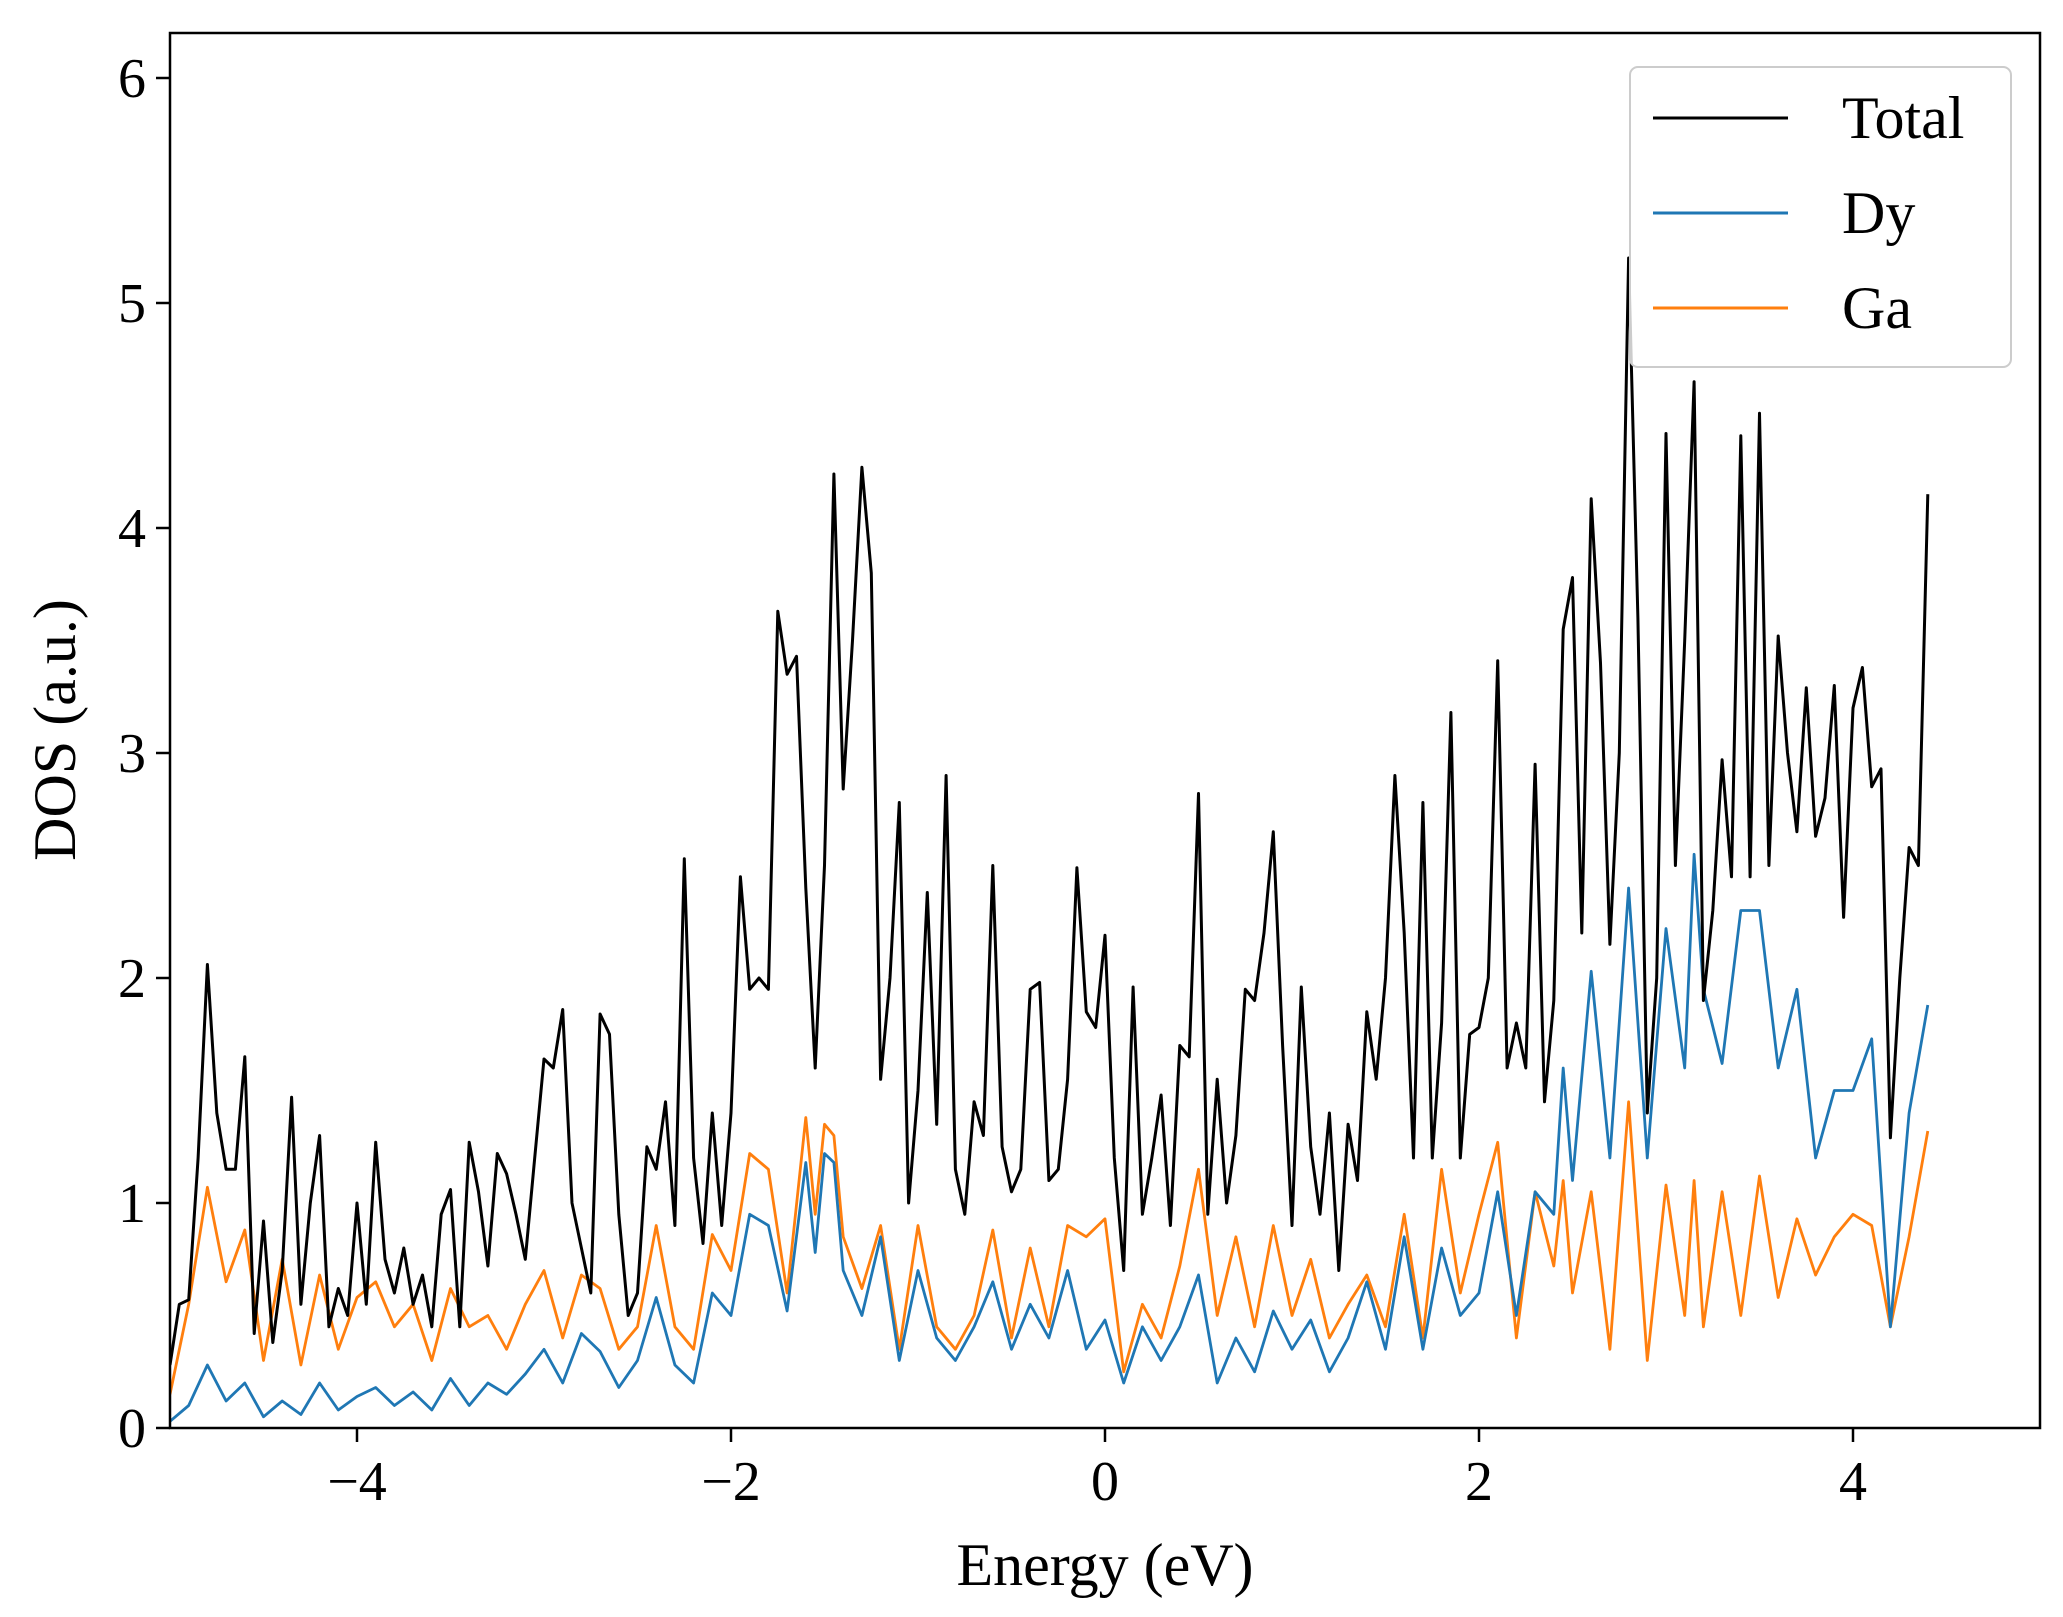  I want to click on y-tick-label: 3, so click(132, 754).